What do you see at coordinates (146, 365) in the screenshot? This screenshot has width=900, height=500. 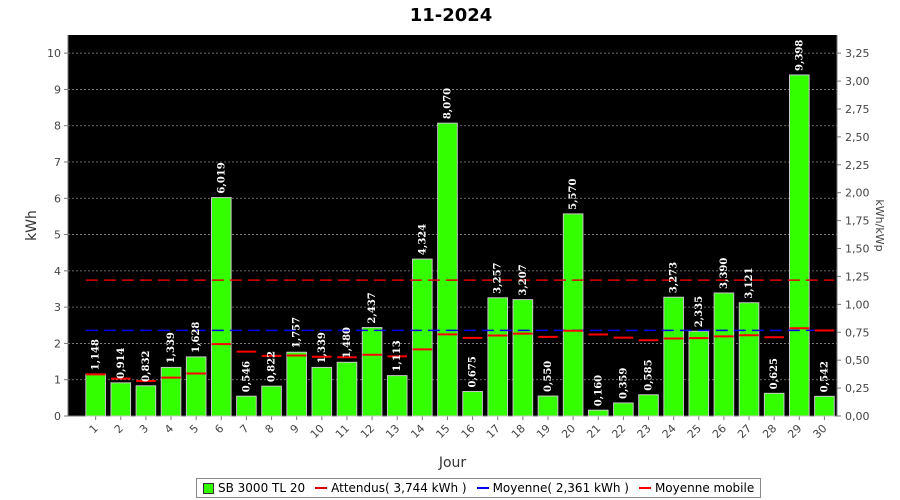 I see `data-label: 0,832` at bounding box center [146, 365].